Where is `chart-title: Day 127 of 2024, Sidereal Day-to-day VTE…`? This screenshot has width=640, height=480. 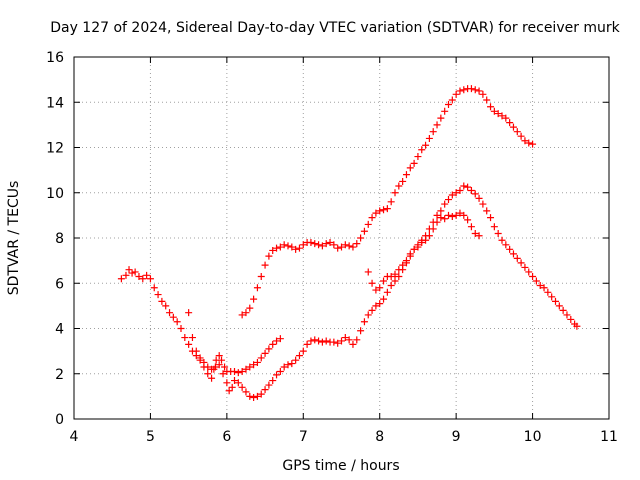 chart-title: Day 127 of 2024, Sidereal Day-to-day VTE… is located at coordinates (335, 28).